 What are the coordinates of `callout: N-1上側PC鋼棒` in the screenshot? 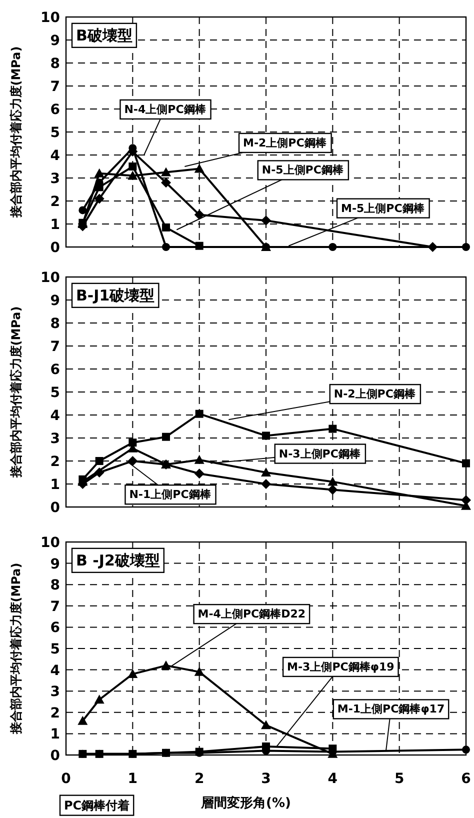 It's located at (170, 494).